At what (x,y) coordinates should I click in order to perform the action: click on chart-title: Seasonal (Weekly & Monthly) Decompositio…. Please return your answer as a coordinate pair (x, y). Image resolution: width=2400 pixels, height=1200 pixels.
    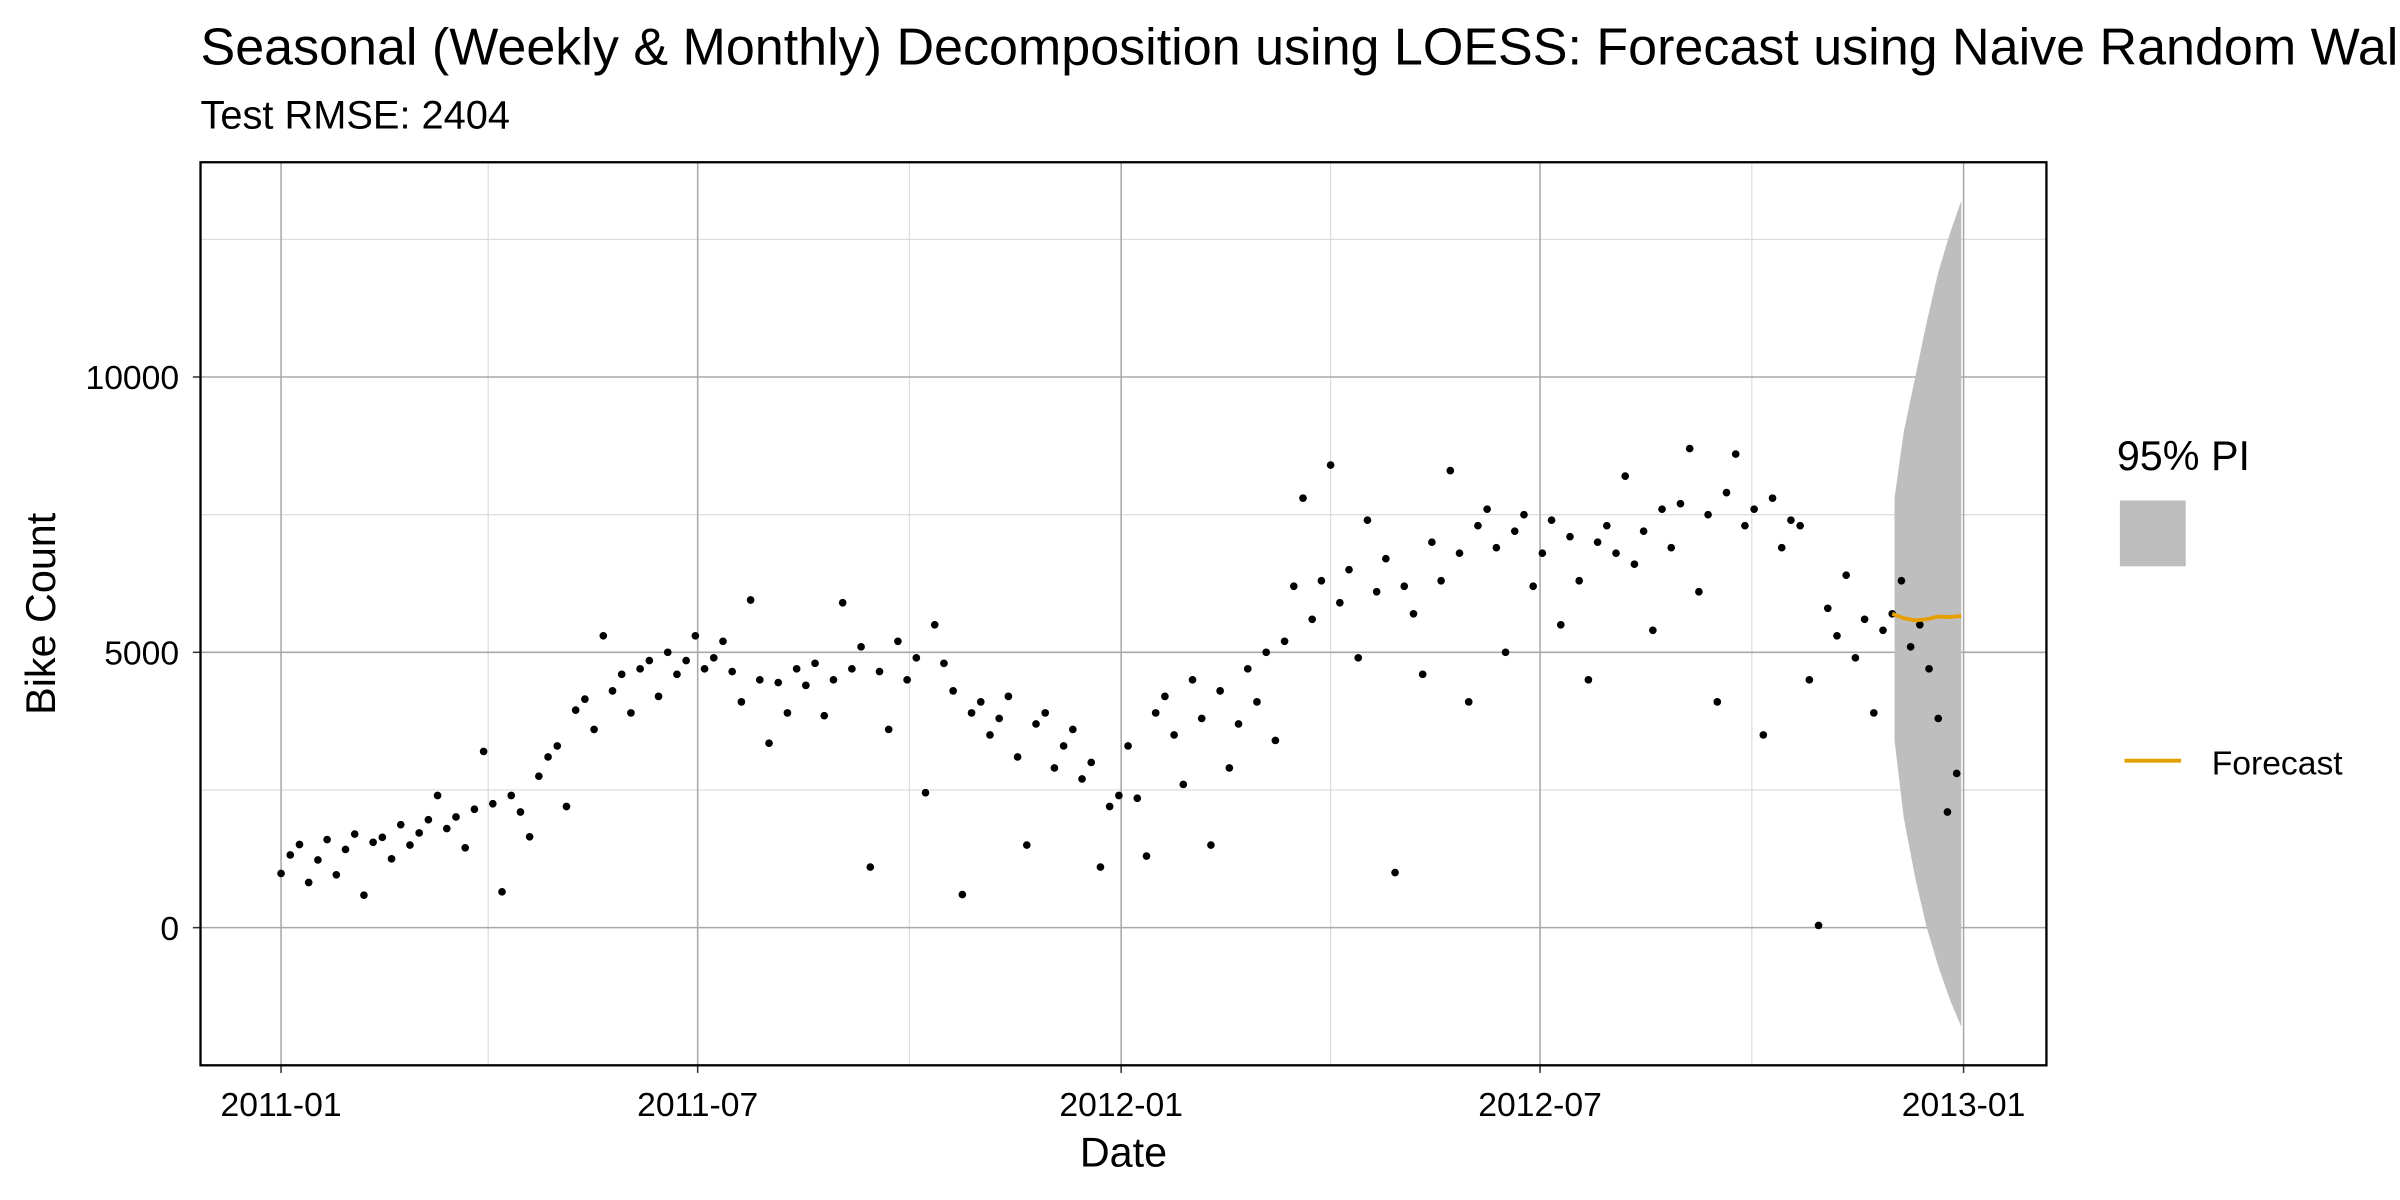
    Looking at the image, I should click on (1300, 47).